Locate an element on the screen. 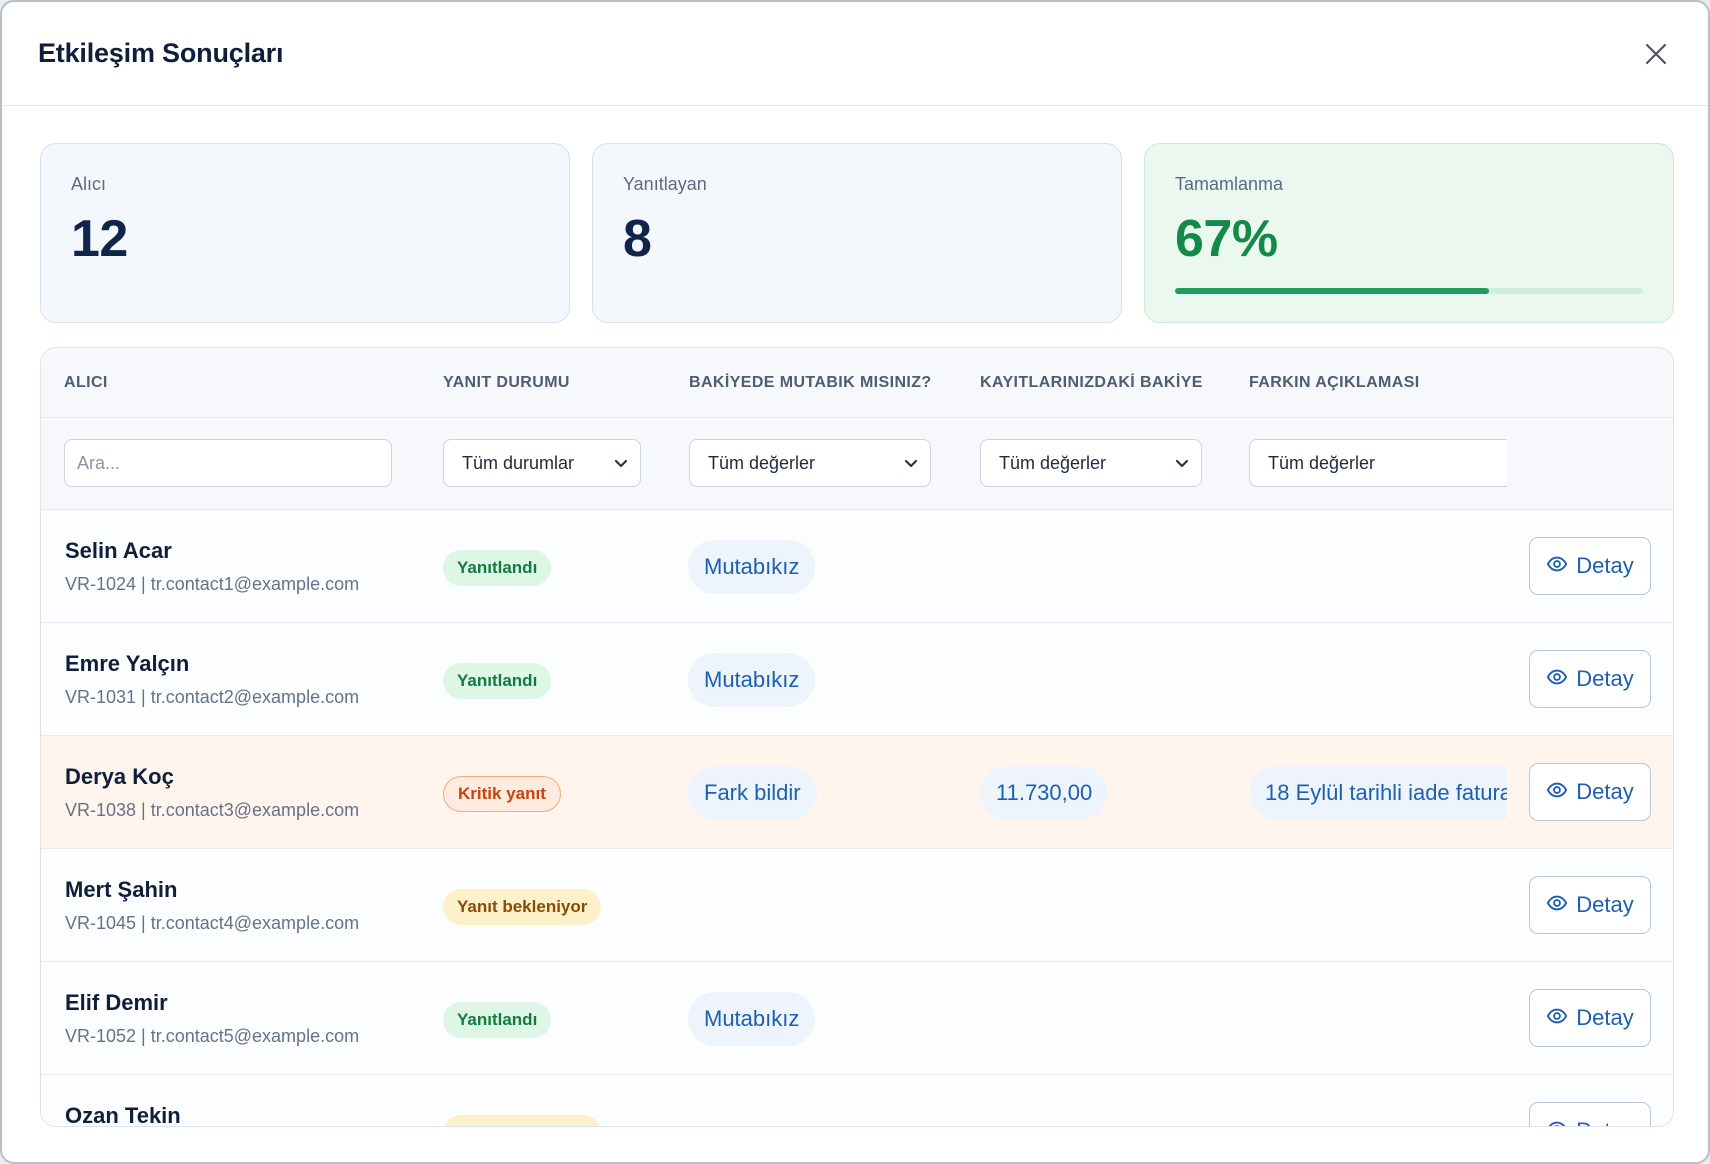 The height and width of the screenshot is (1164, 1710). stat-value: 8 is located at coordinates (637, 239).